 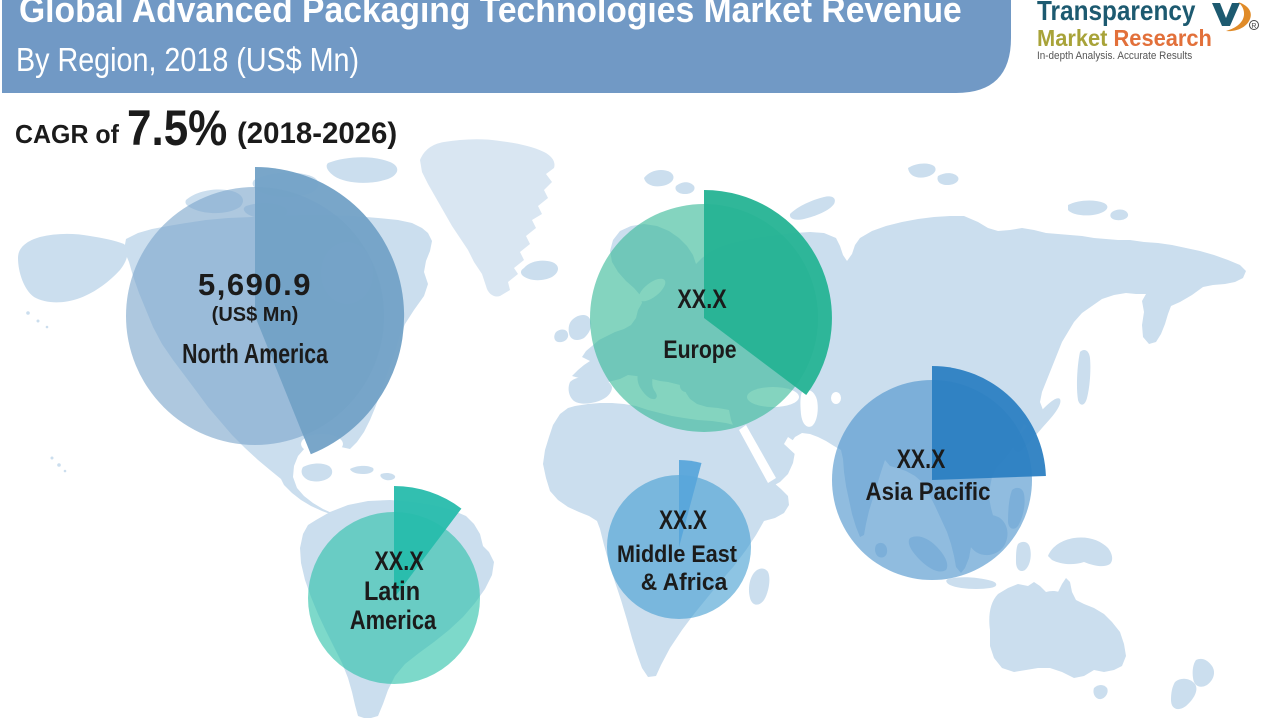 I want to click on svg-text: R, so click(x=1253, y=26).